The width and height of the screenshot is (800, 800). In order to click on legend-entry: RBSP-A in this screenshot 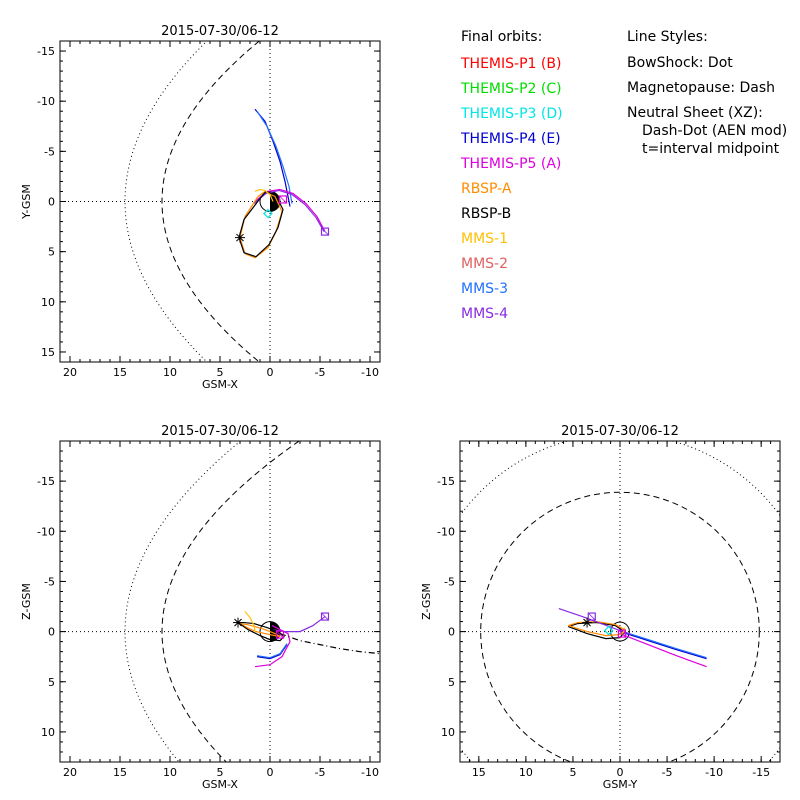, I will do `click(486, 189)`.